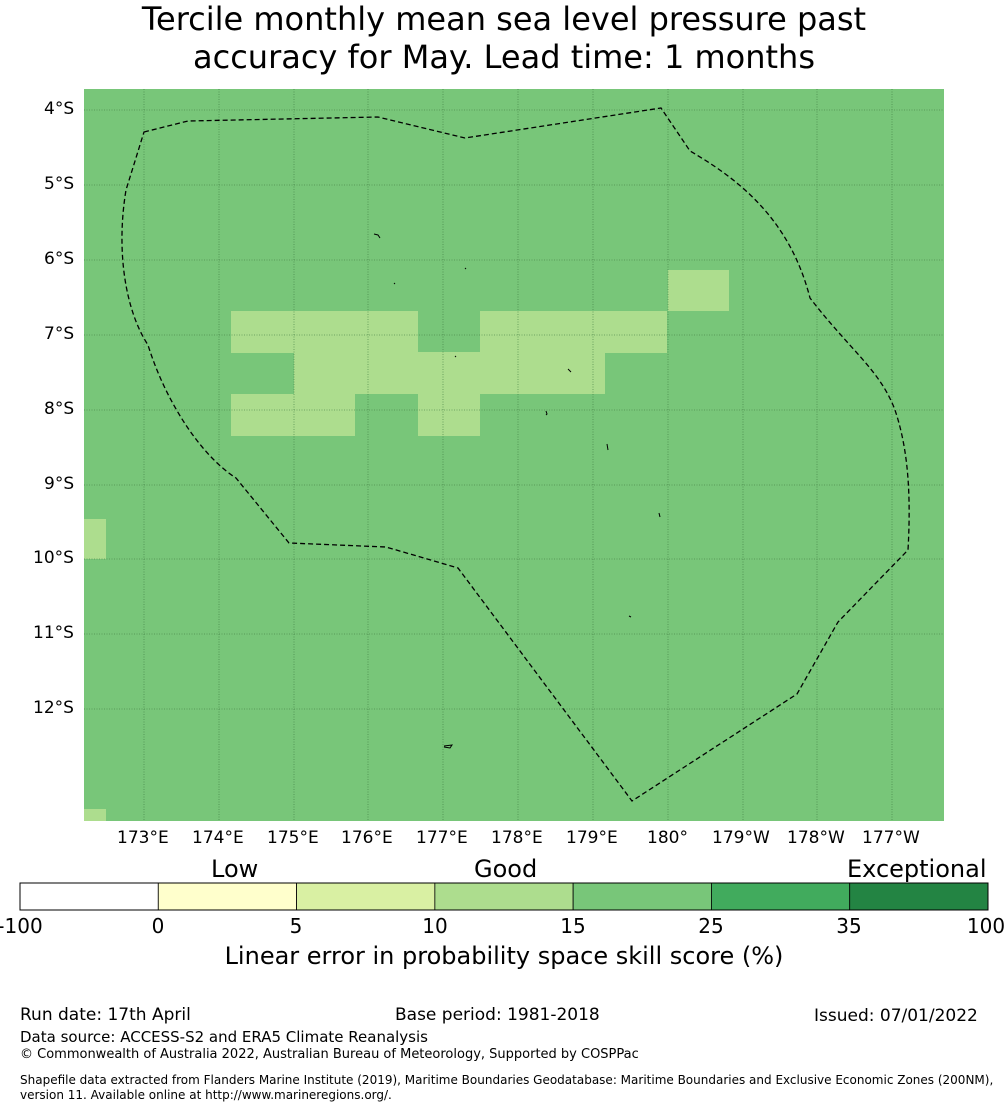 This screenshot has height=1110, width=1008. What do you see at coordinates (917, 869) in the screenshot?
I see `colorbar-category-exceptional: Exceptional` at bounding box center [917, 869].